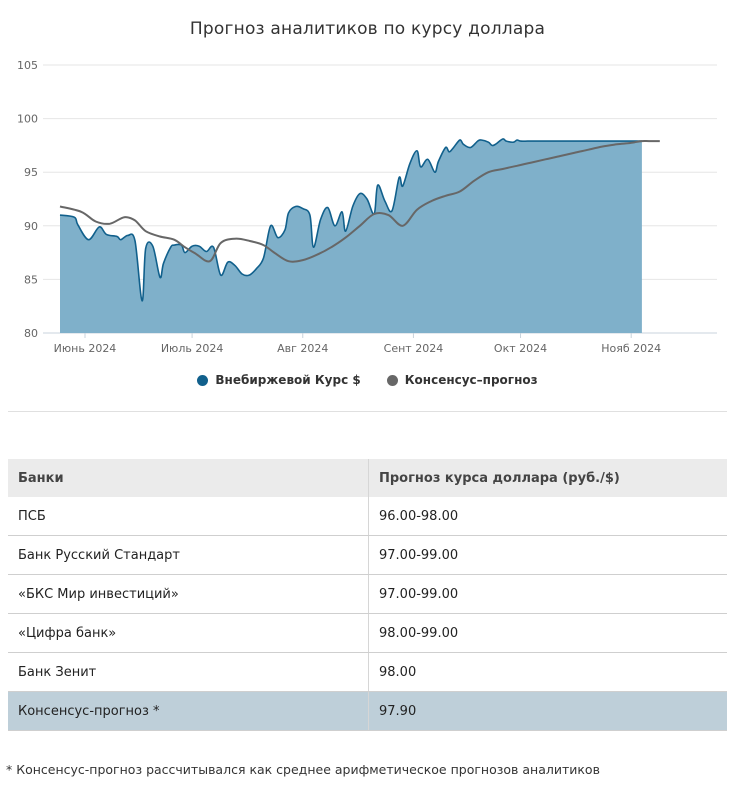 The image size is (735, 791). Describe the element at coordinates (188, 594) in the screenshot. I see `bank-name: «БКС Мир инвестиций»` at that location.